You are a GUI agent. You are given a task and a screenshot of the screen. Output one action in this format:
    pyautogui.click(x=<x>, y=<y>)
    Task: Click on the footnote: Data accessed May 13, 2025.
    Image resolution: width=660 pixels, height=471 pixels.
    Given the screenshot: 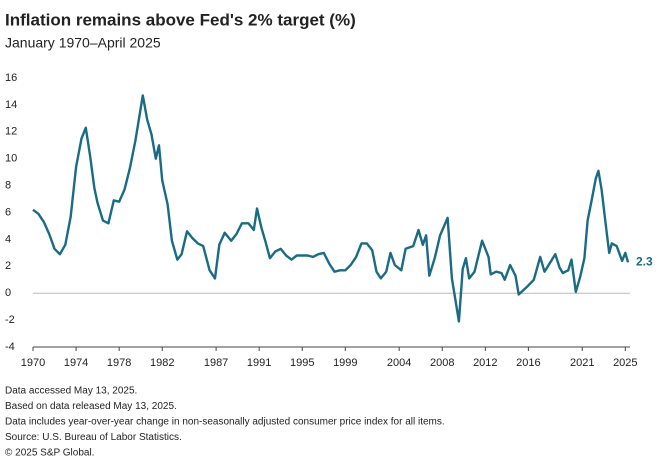 What is the action you would take?
    pyautogui.click(x=71, y=391)
    